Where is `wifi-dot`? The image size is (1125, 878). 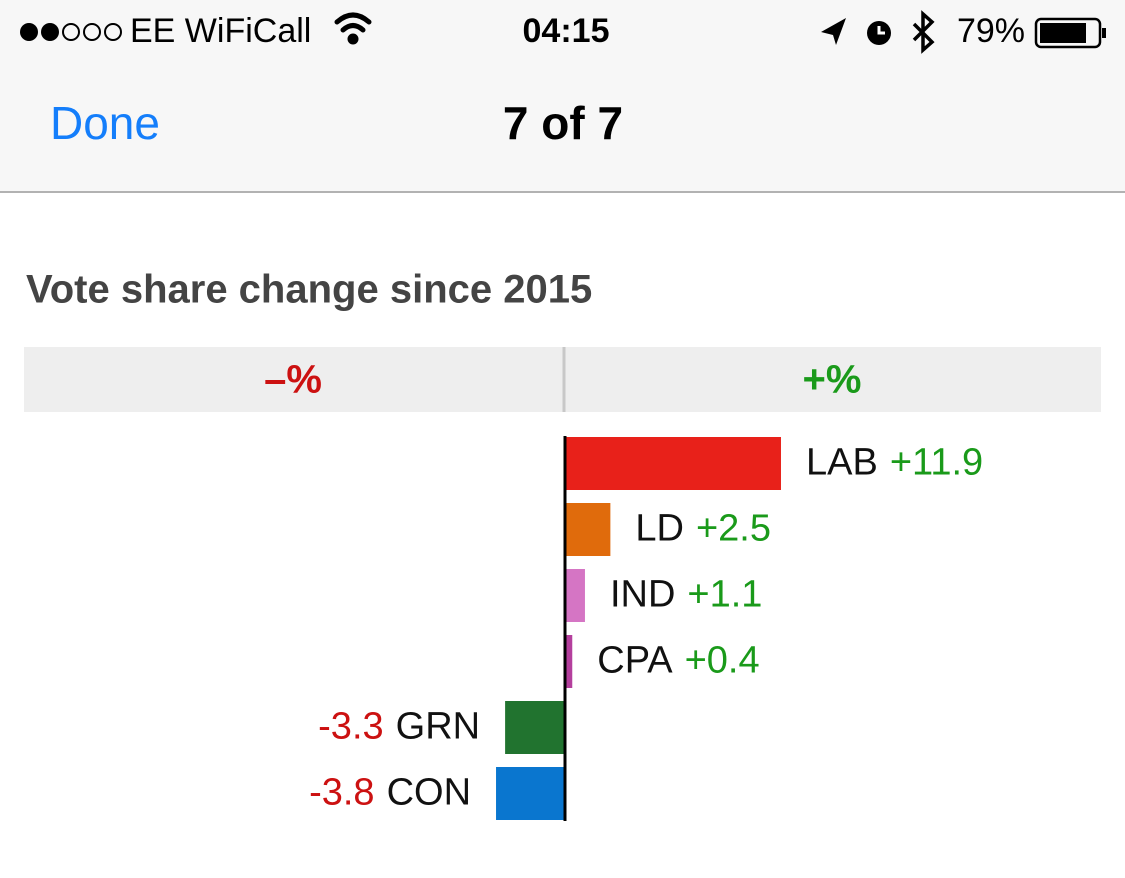 wifi-dot is located at coordinates (353, 39).